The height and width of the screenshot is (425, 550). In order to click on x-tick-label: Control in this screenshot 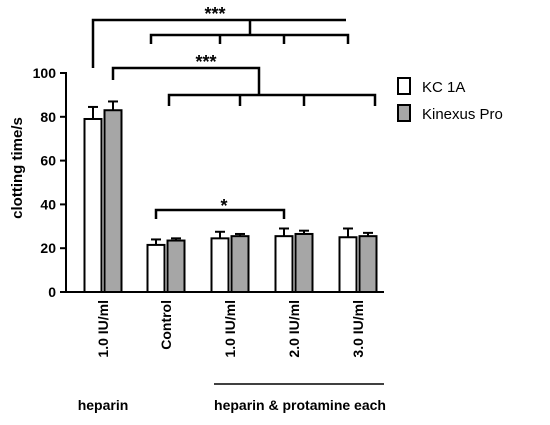, I will do `click(166, 325)`.